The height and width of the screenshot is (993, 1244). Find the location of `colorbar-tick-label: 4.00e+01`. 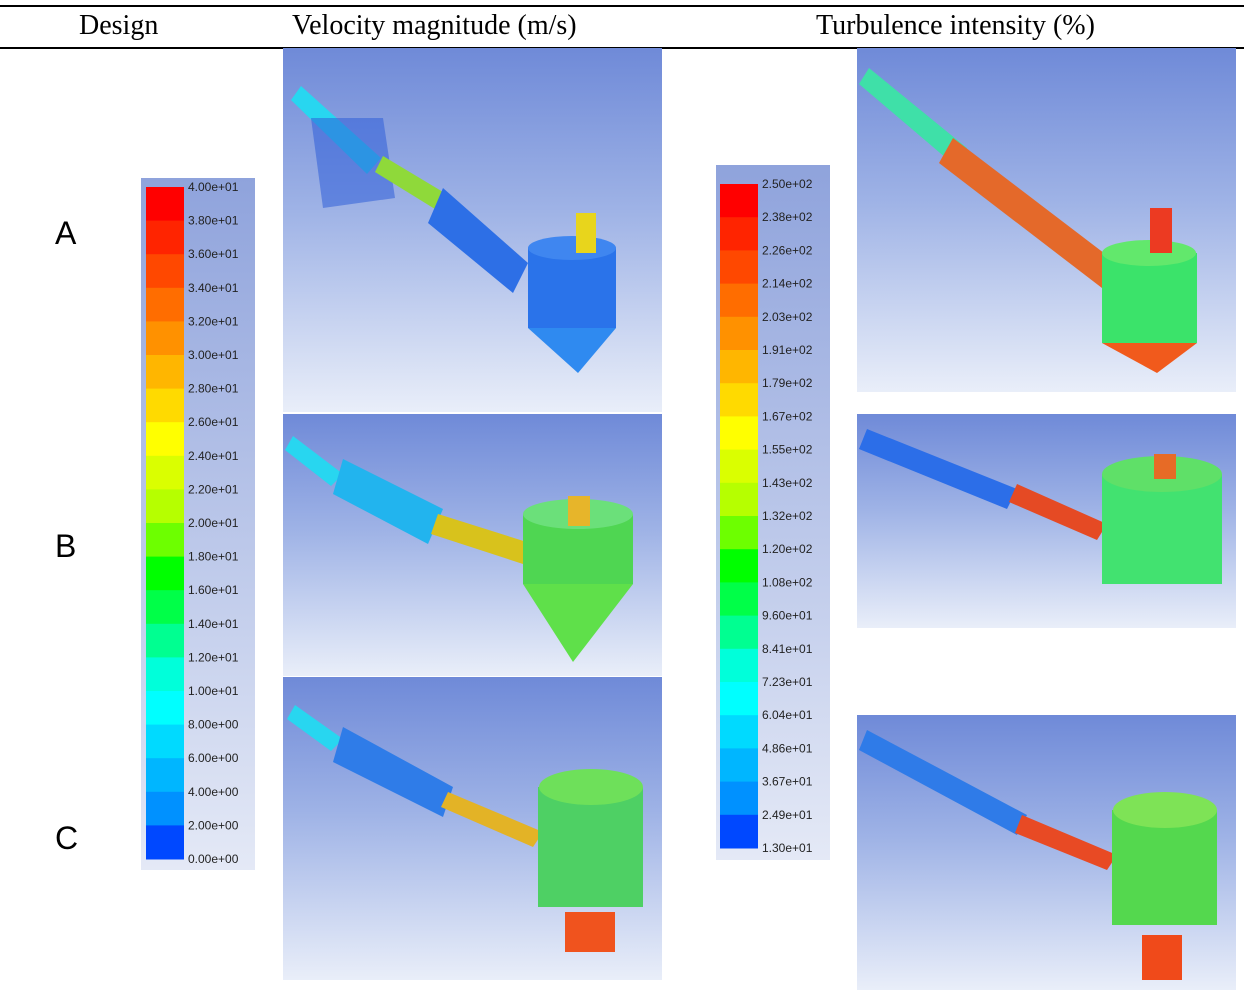

colorbar-tick-label: 4.00e+01 is located at coordinates (213, 187).